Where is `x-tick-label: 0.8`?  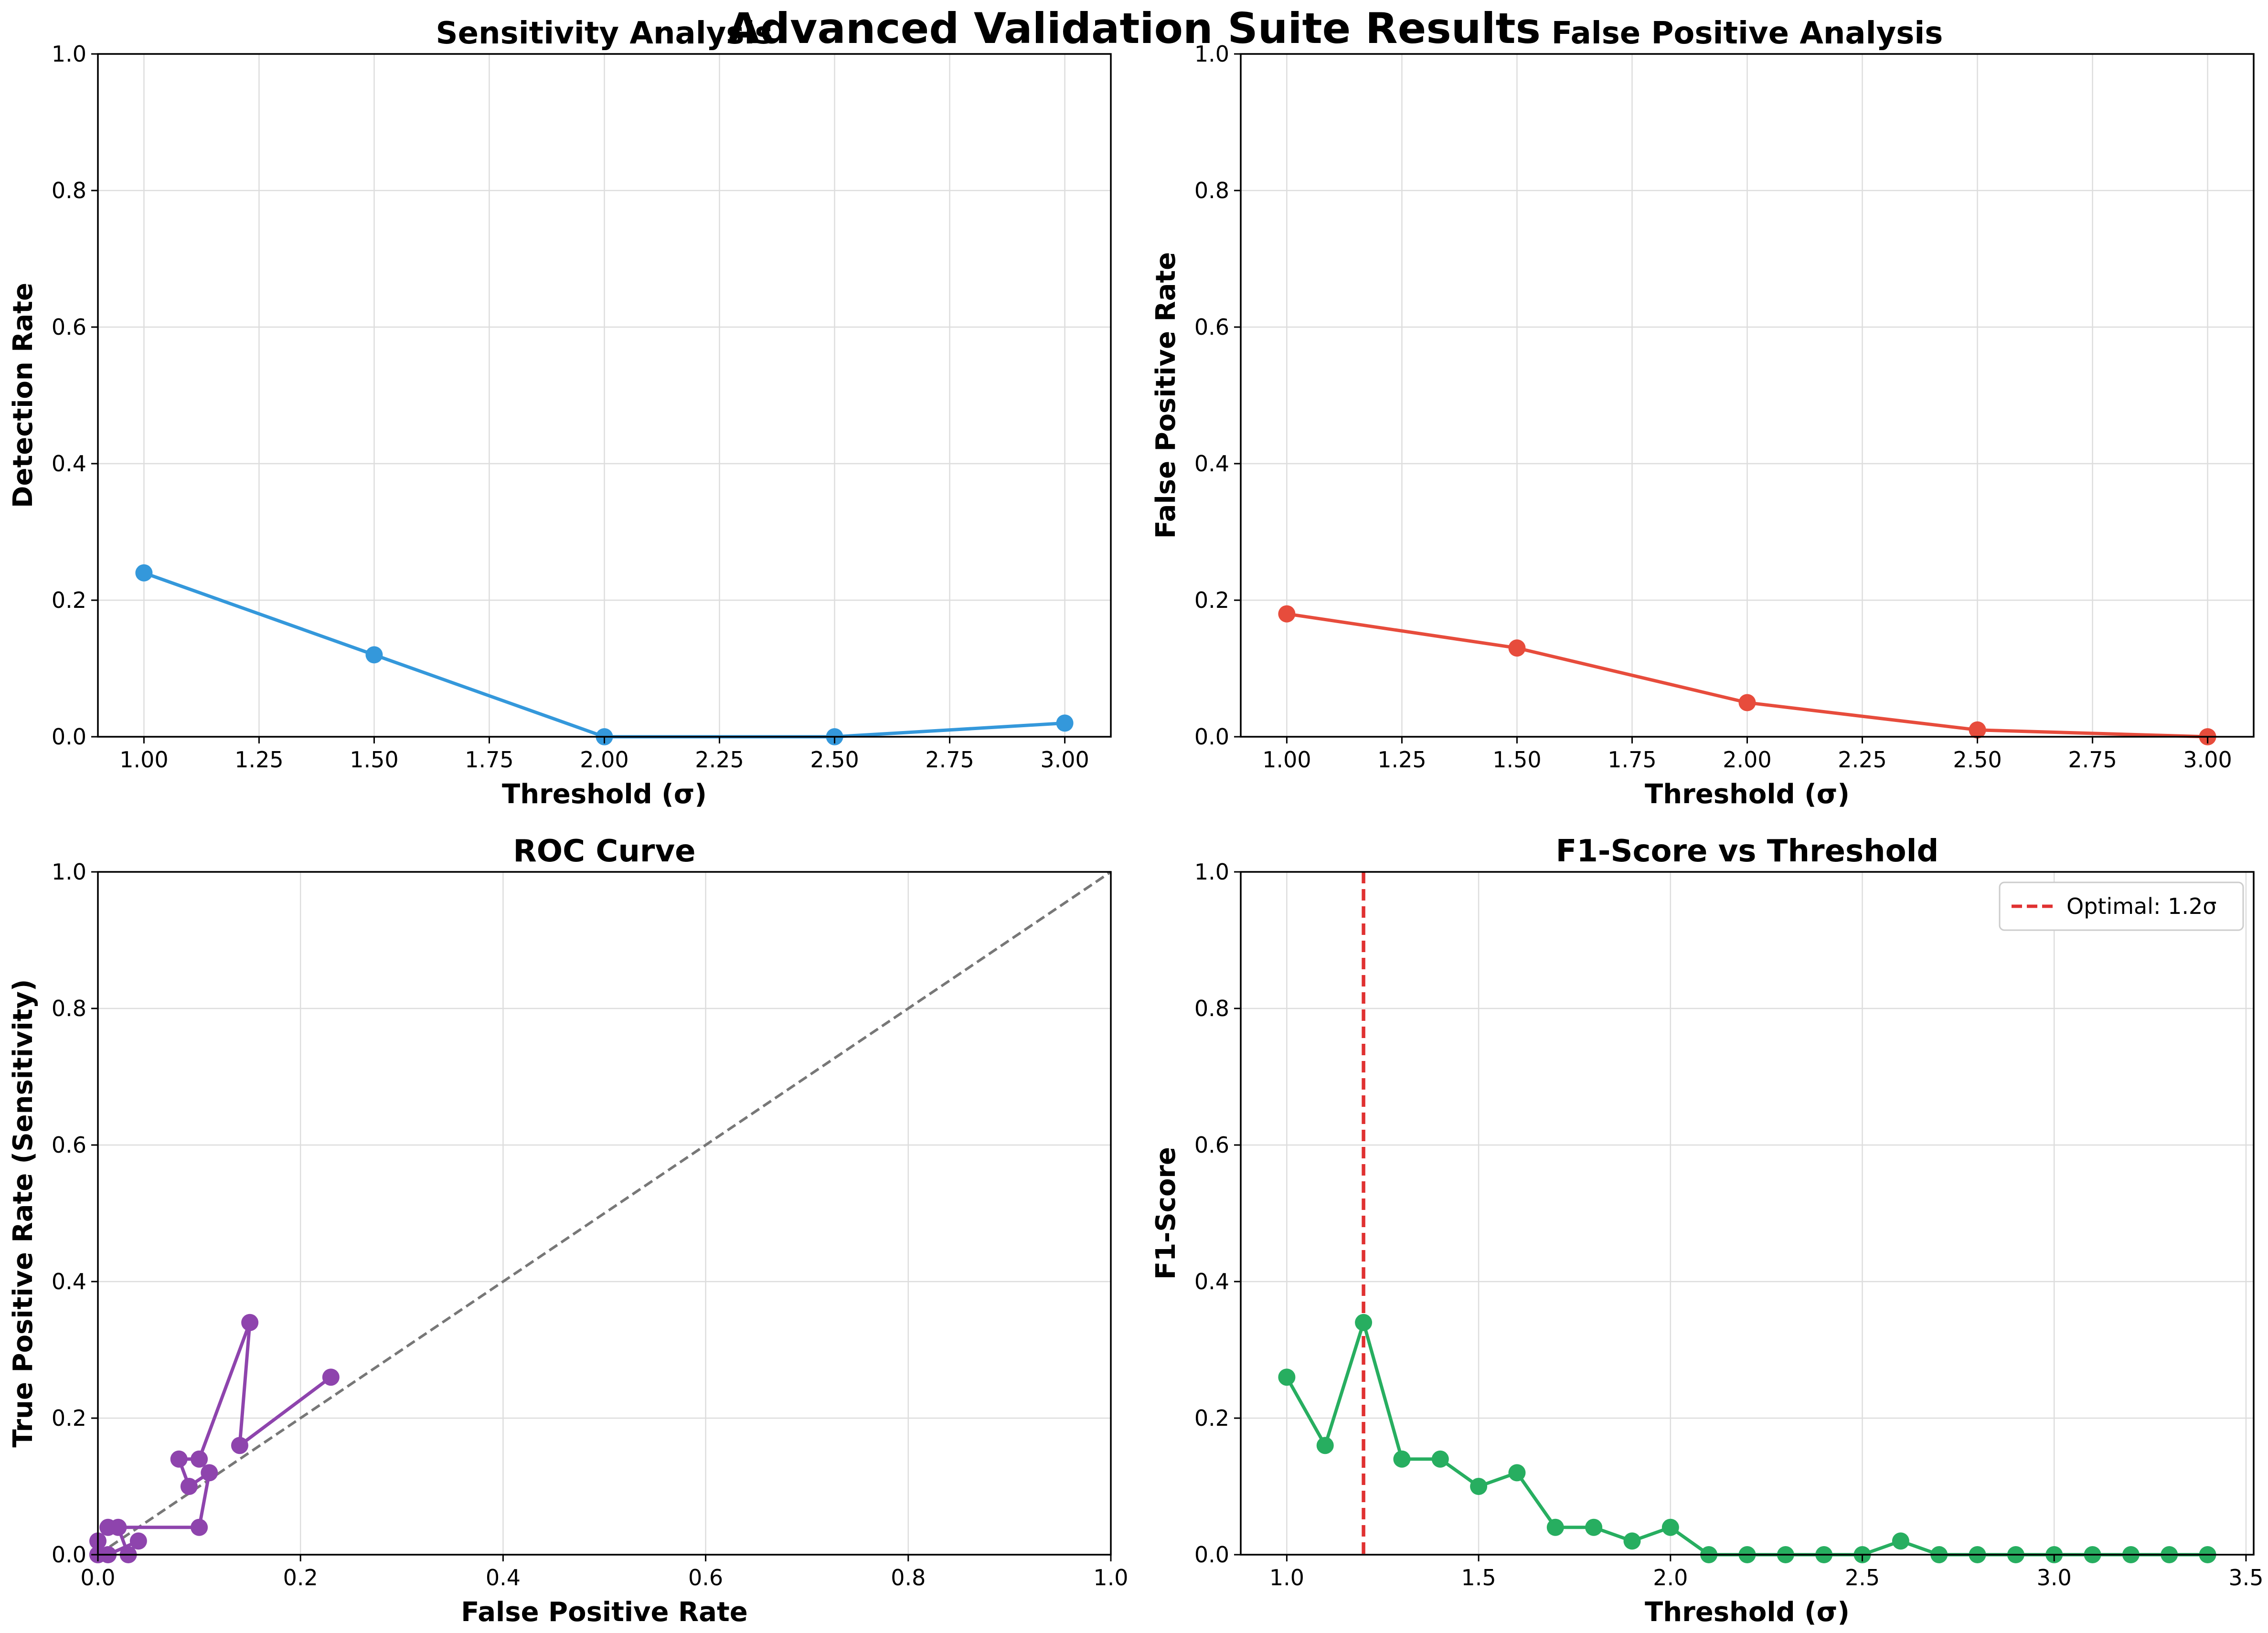
x-tick-label: 0.8 is located at coordinates (908, 1578).